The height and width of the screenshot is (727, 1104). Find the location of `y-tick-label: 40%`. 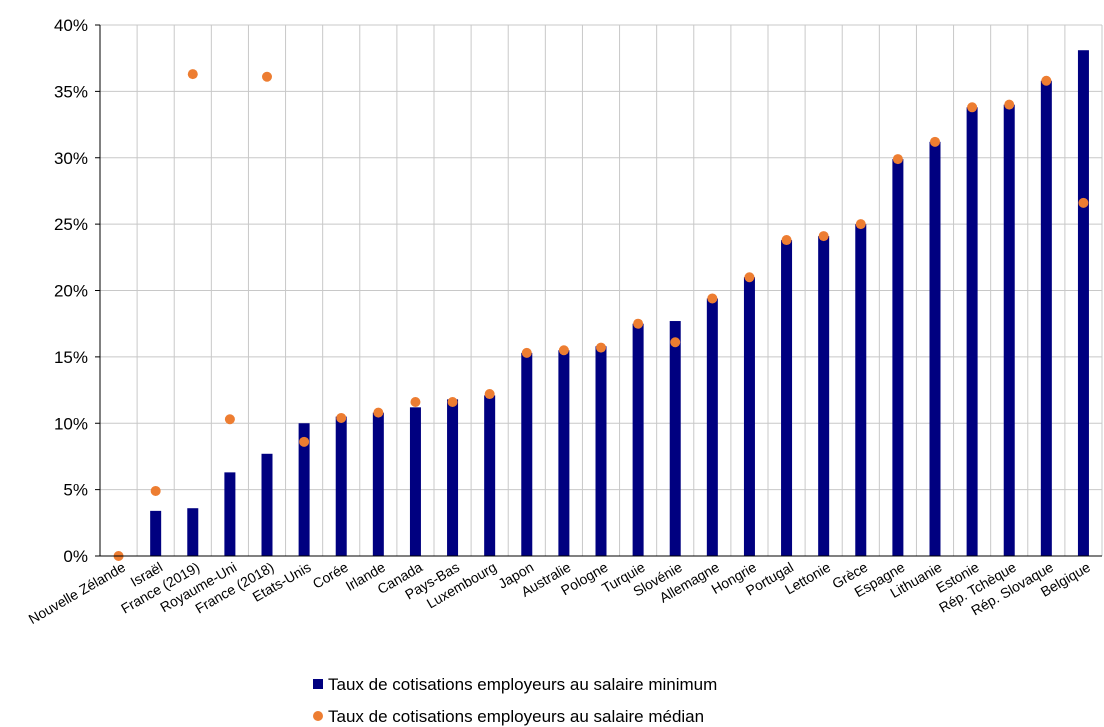

y-tick-label: 40% is located at coordinates (71, 25).